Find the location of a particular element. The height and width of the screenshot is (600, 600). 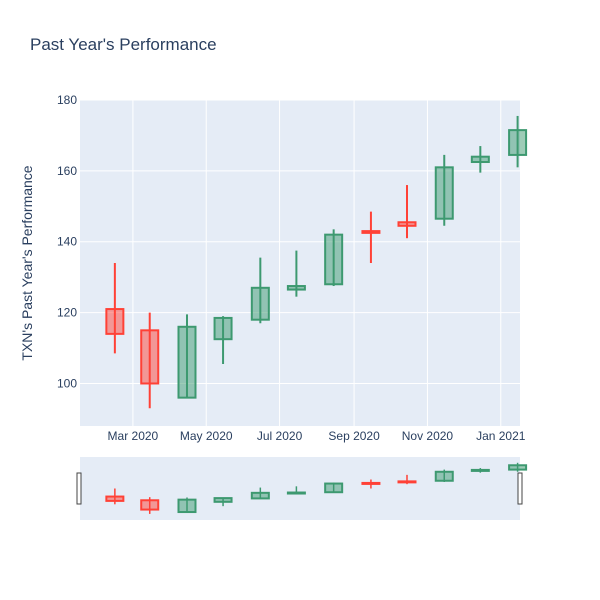

y-tick-label: 180 is located at coordinates (67, 100).